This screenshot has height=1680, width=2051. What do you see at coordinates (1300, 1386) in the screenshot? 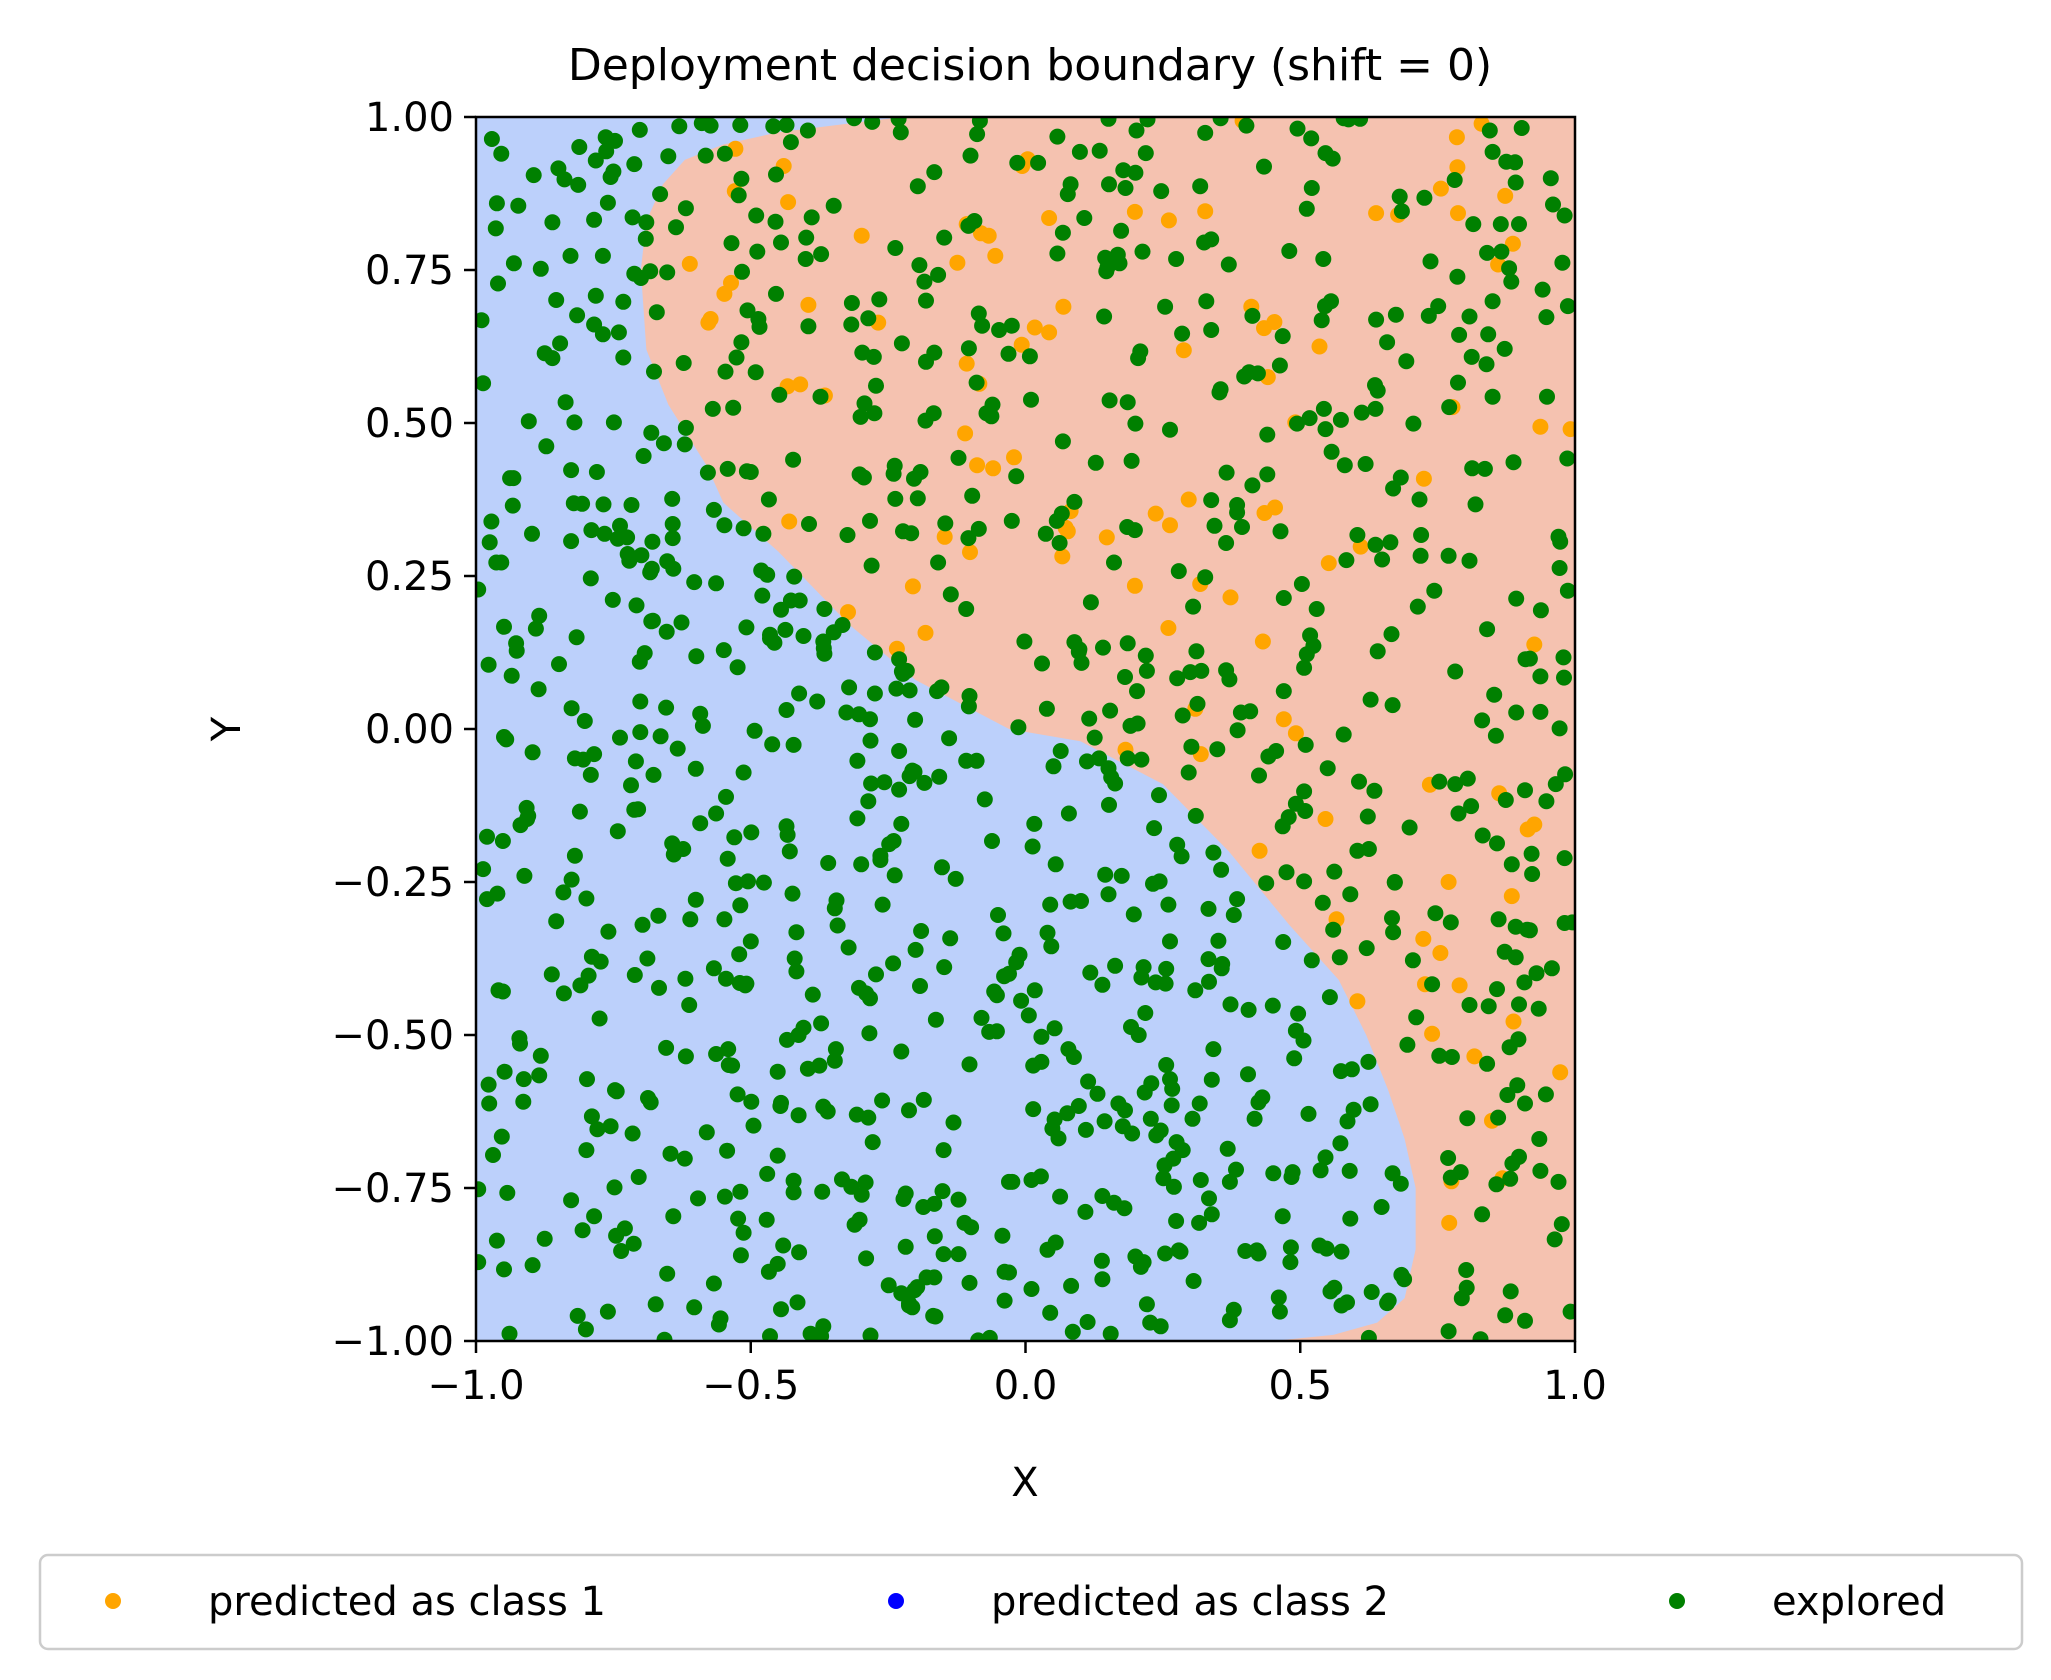
I see `x-tick-label: 0.5` at bounding box center [1300, 1386].